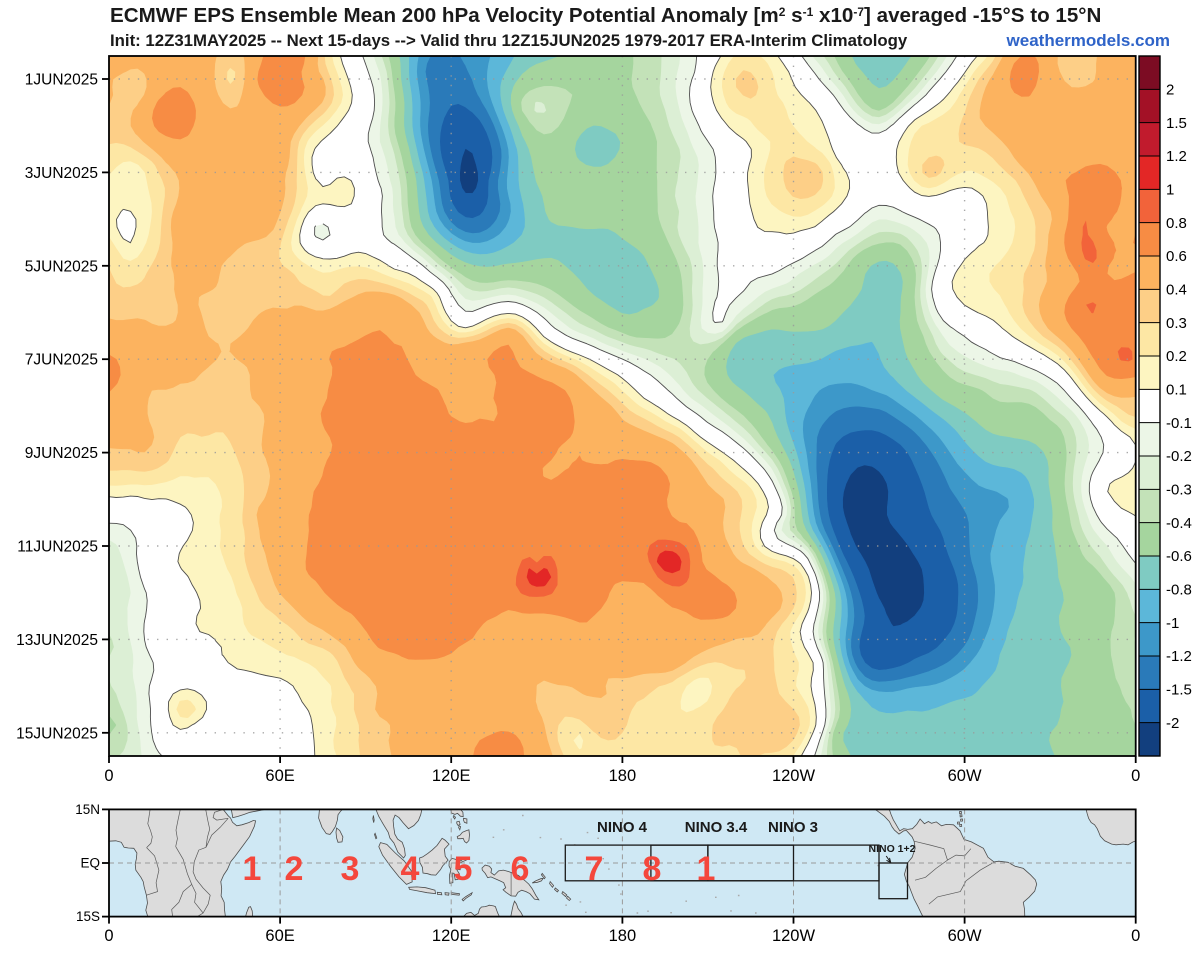 The image size is (1200, 960). What do you see at coordinates (594, 869) in the screenshot?
I see `svg-text: 7` at bounding box center [594, 869].